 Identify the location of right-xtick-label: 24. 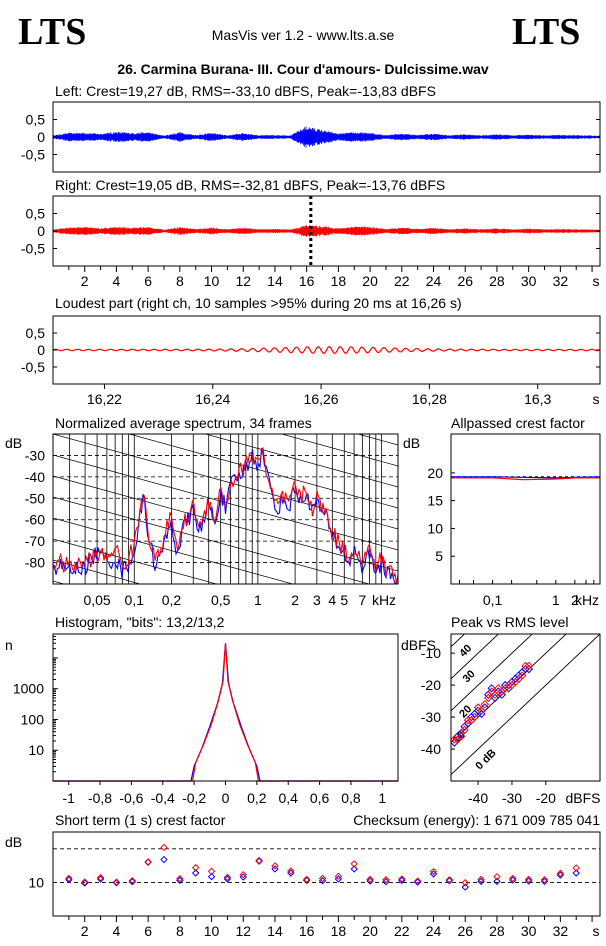
(434, 281).